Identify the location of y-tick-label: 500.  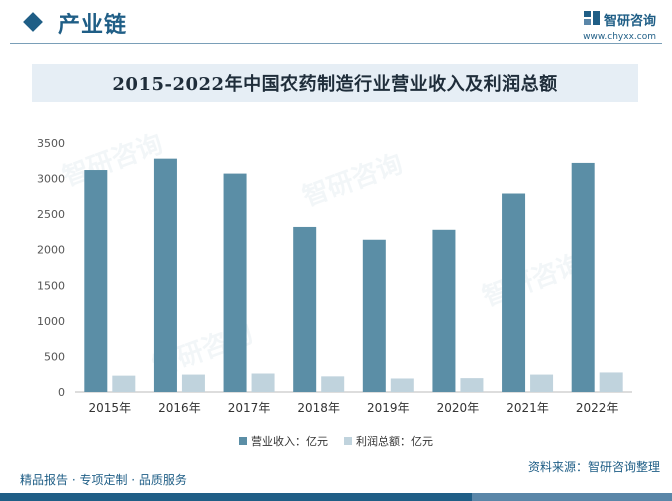
(54, 356).